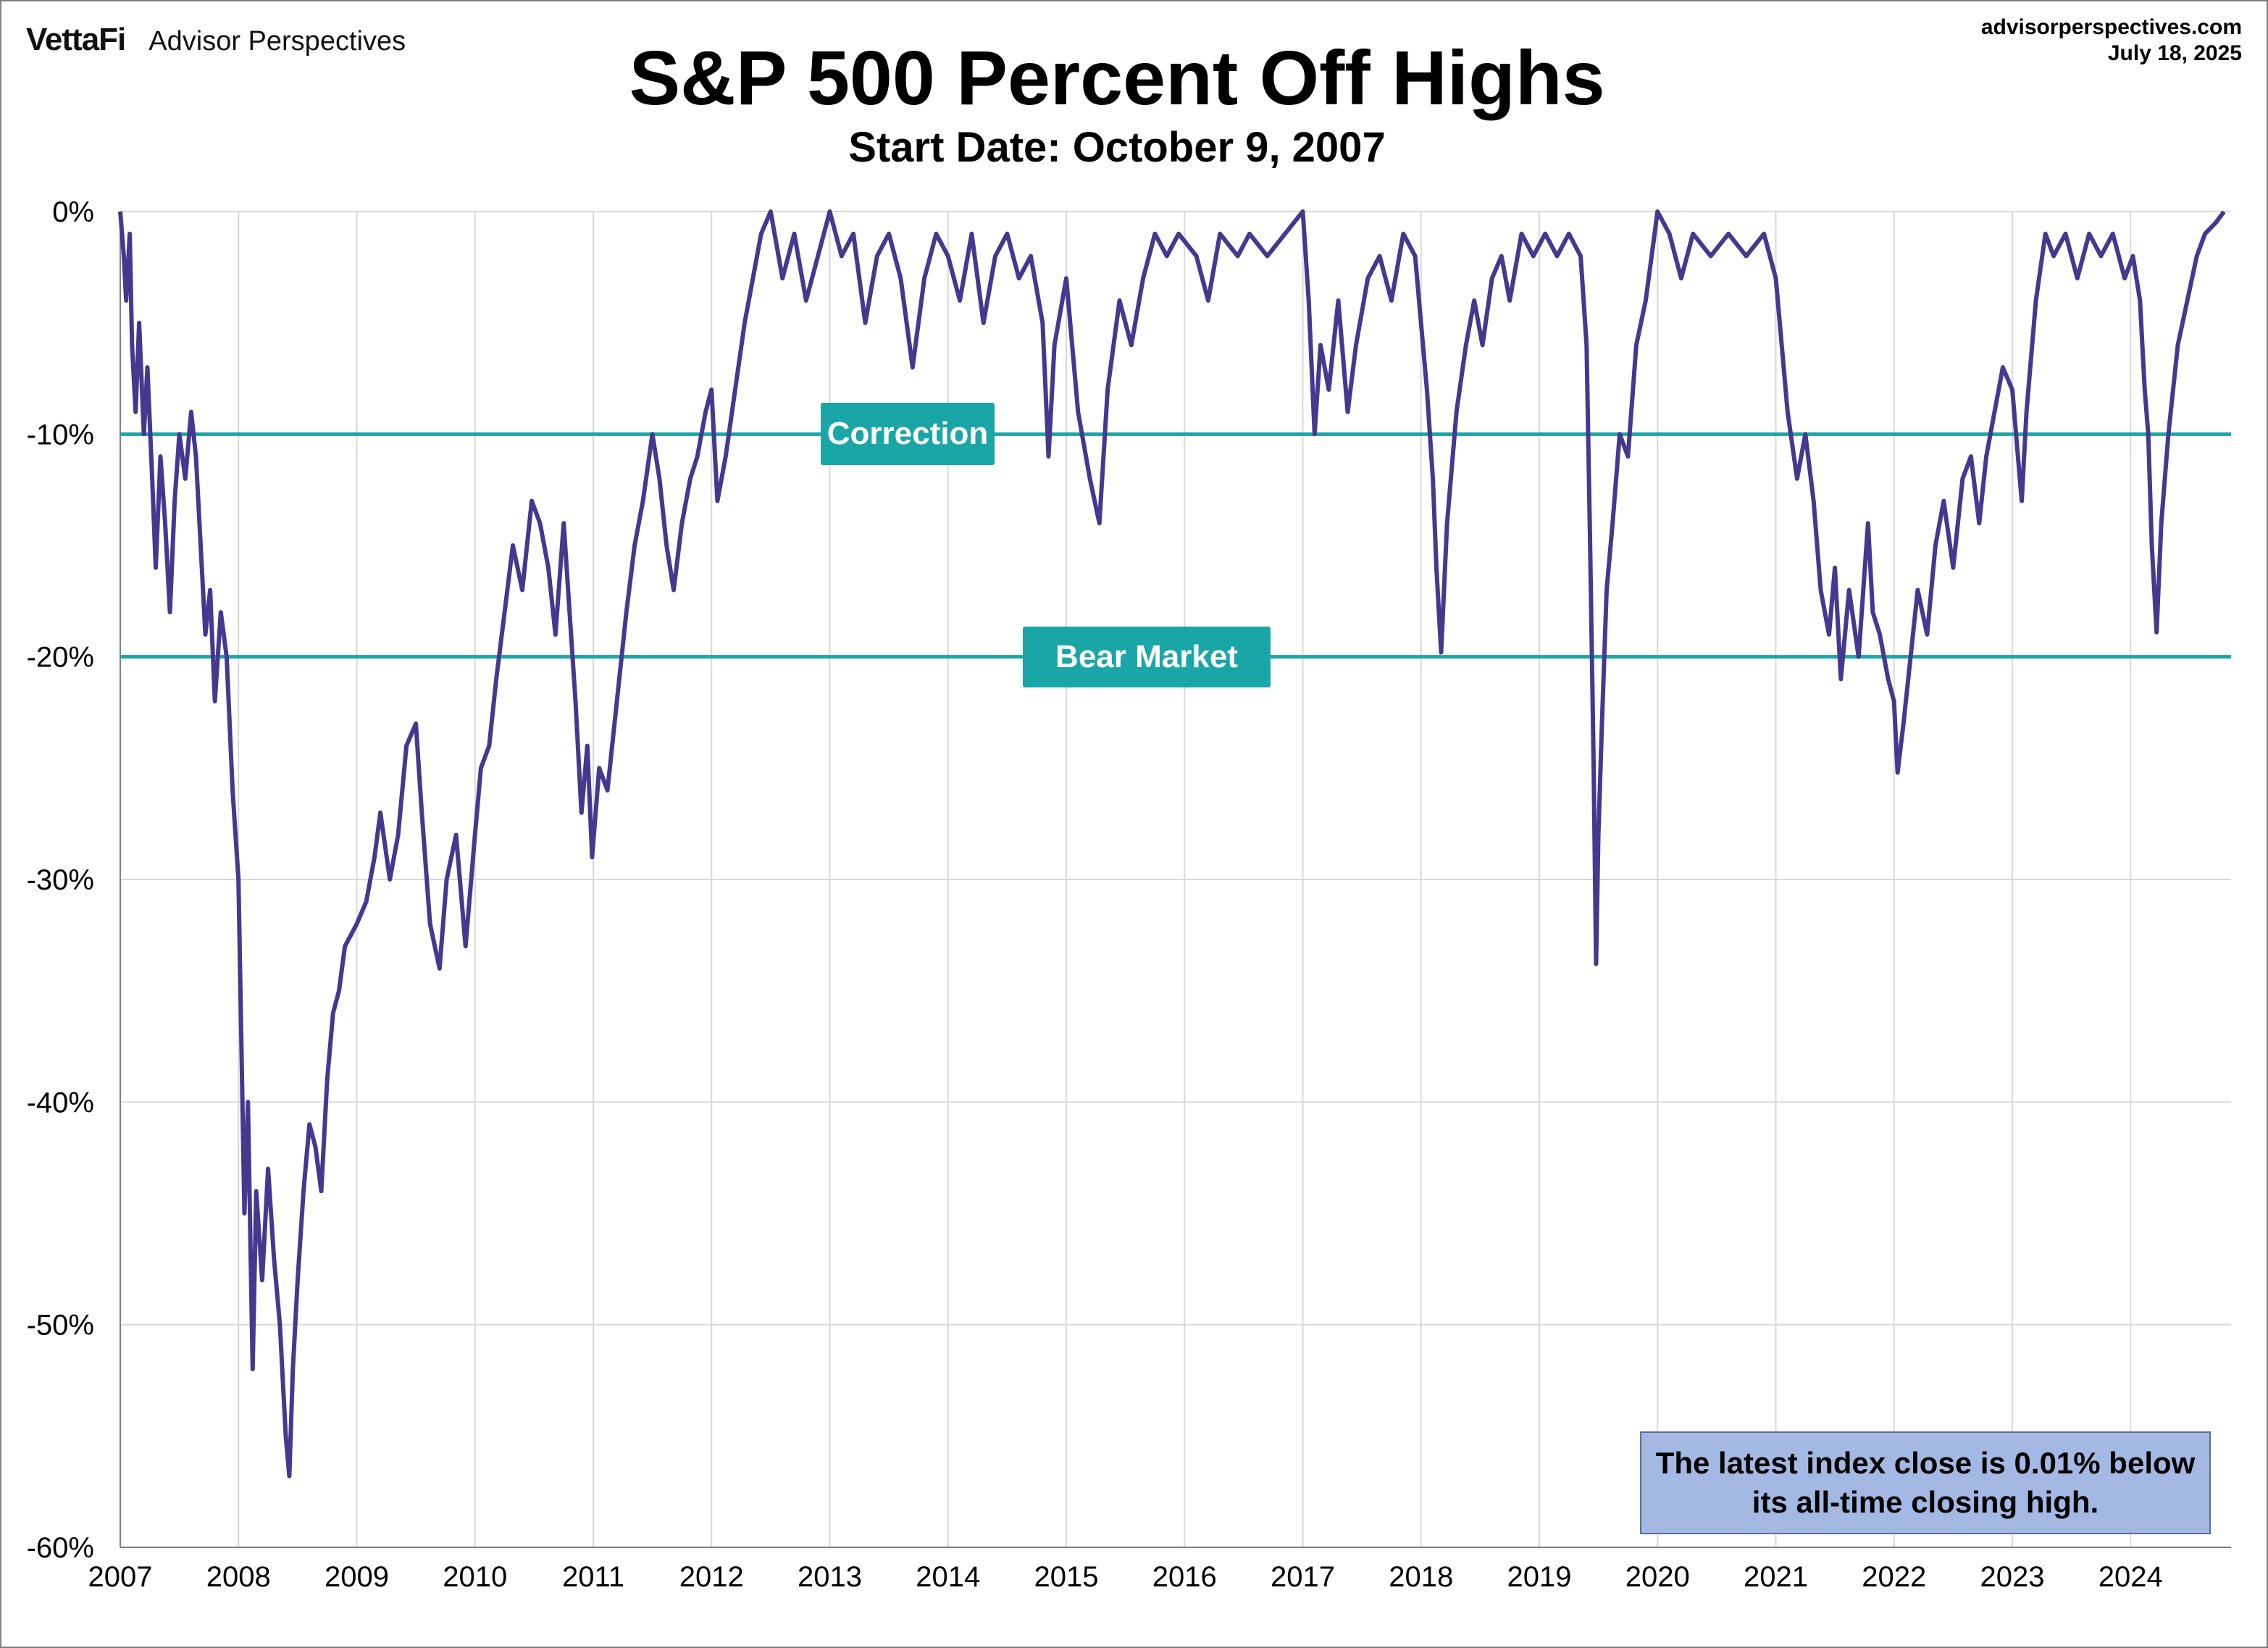 The width and height of the screenshot is (2268, 1648). What do you see at coordinates (2012, 1577) in the screenshot?
I see `x-tick-label: 2023` at bounding box center [2012, 1577].